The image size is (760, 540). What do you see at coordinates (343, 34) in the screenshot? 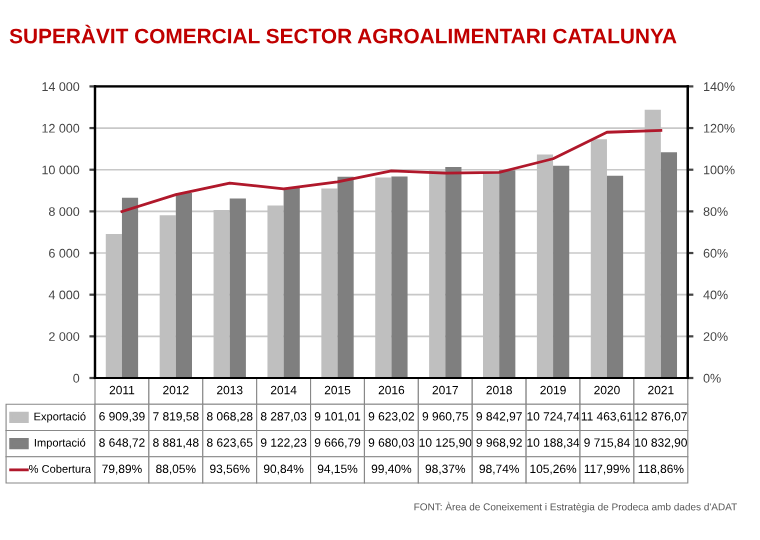
I see `chart-title: SUPERÀVIT COMERCIAL SECTOR AGROALIMENTARI CATALUNYA` at bounding box center [343, 34].